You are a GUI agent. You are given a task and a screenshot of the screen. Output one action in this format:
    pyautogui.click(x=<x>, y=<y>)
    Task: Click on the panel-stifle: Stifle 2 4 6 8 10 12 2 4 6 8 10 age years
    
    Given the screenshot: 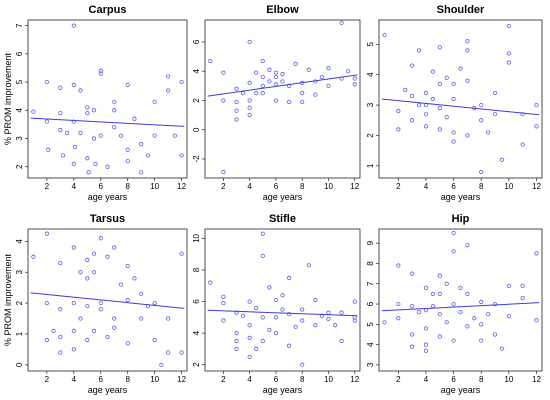 What is the action you would take?
    pyautogui.click(x=276, y=304)
    